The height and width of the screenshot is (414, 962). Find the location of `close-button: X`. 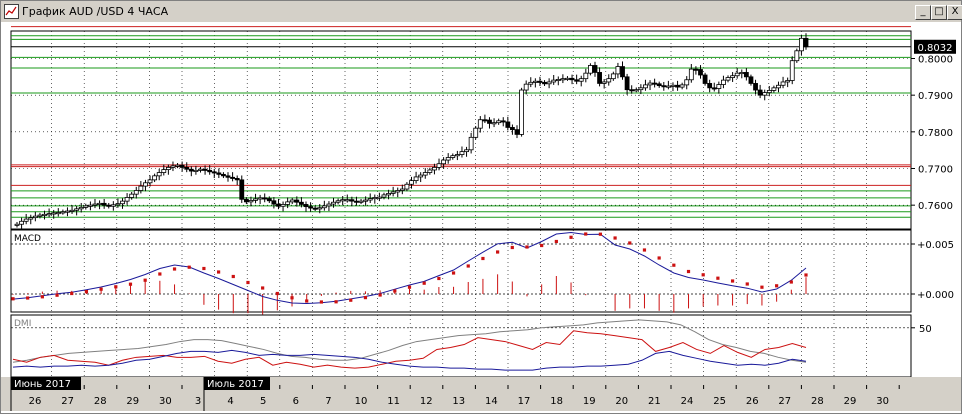

close-button: X is located at coordinates (954, 12).